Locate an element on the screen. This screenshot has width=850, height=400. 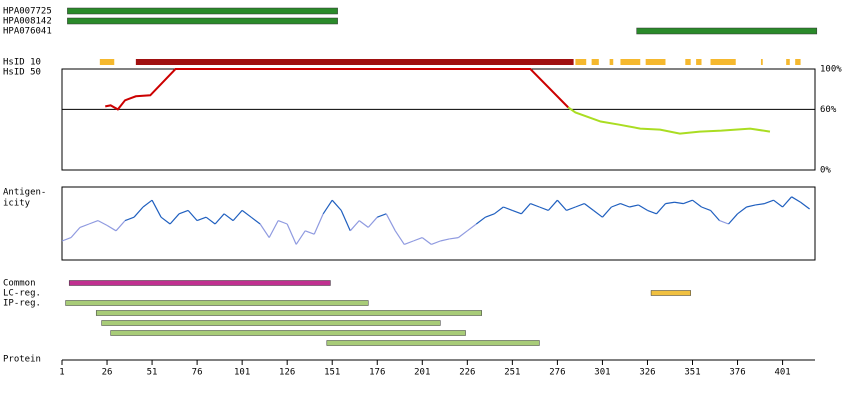
x-tick-label: 251 is located at coordinates (512, 373).